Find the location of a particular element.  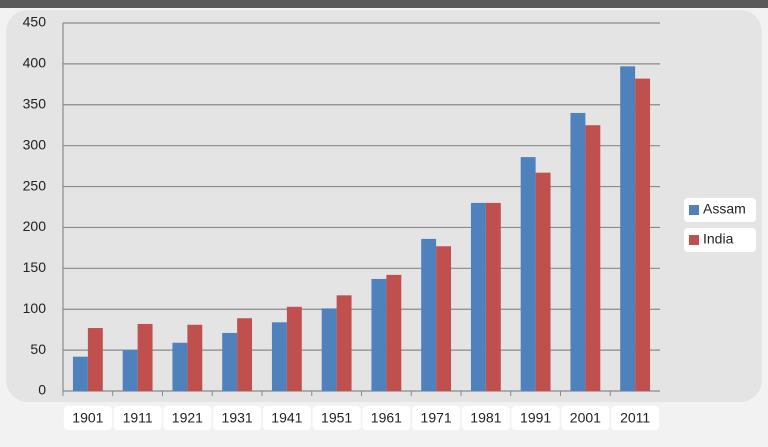

x-tick-label: 1951 is located at coordinates (336, 418).